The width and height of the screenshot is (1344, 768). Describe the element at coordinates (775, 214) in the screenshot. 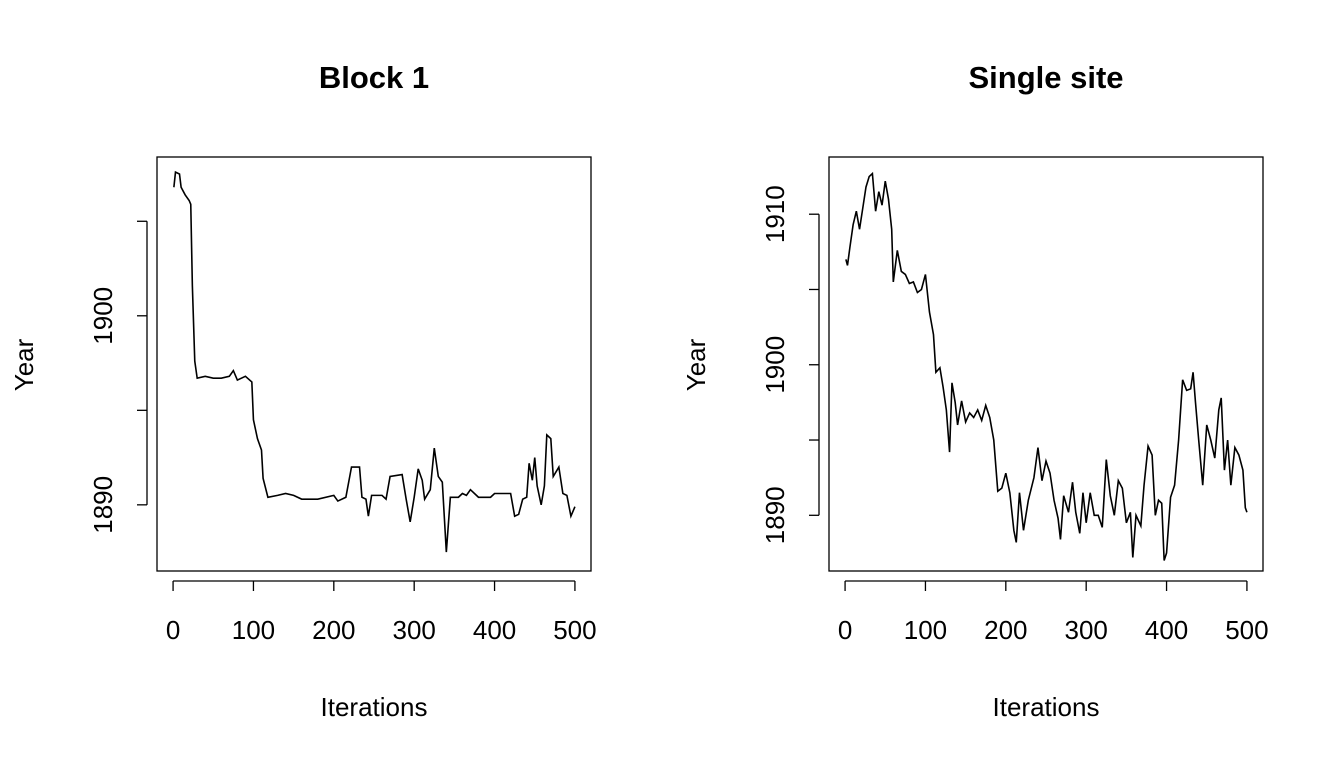

I see `y-tick-label: 1910` at that location.